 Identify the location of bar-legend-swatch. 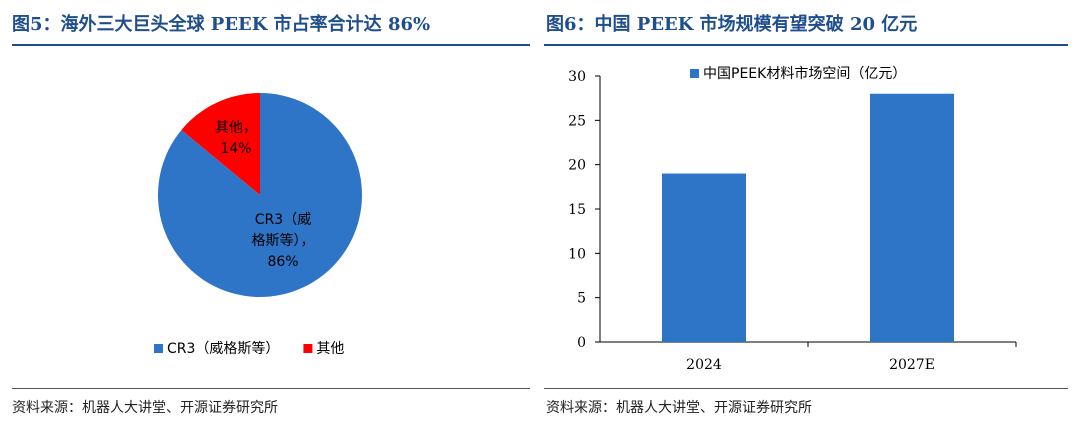
(694, 73).